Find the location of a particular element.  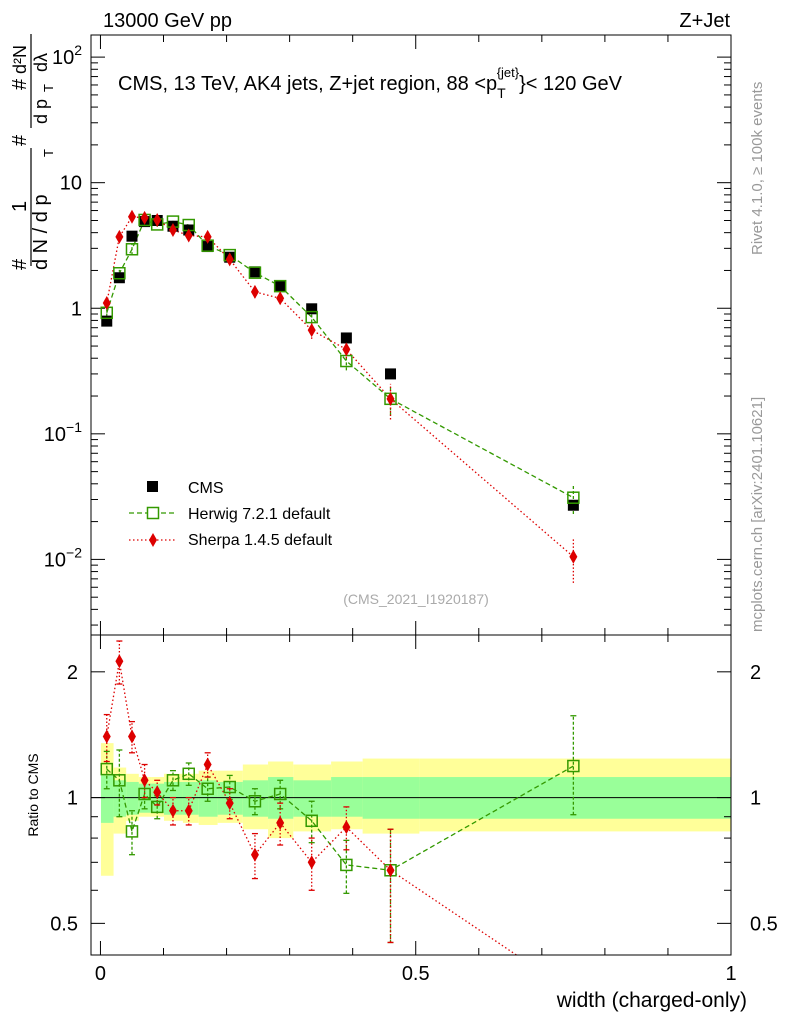

ylabel-hash-3: # is located at coordinates (20, 84).